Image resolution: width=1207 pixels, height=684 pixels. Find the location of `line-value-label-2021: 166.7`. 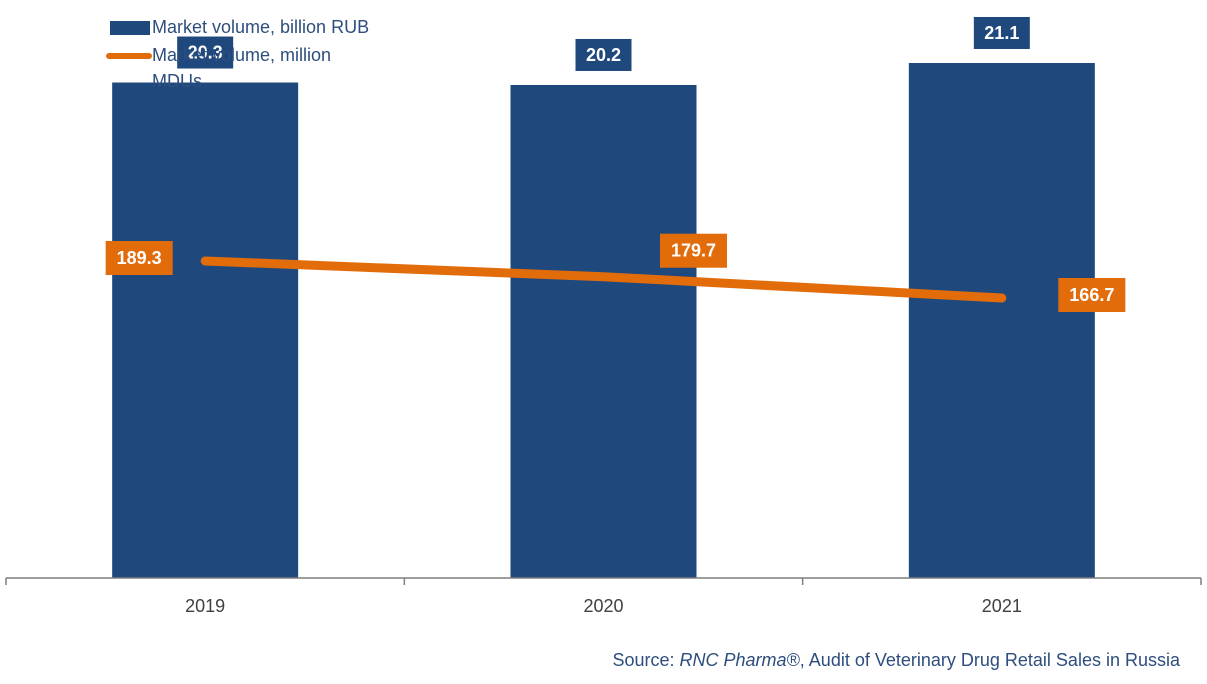

line-value-label-2021: 166.7 is located at coordinates (1091, 295).